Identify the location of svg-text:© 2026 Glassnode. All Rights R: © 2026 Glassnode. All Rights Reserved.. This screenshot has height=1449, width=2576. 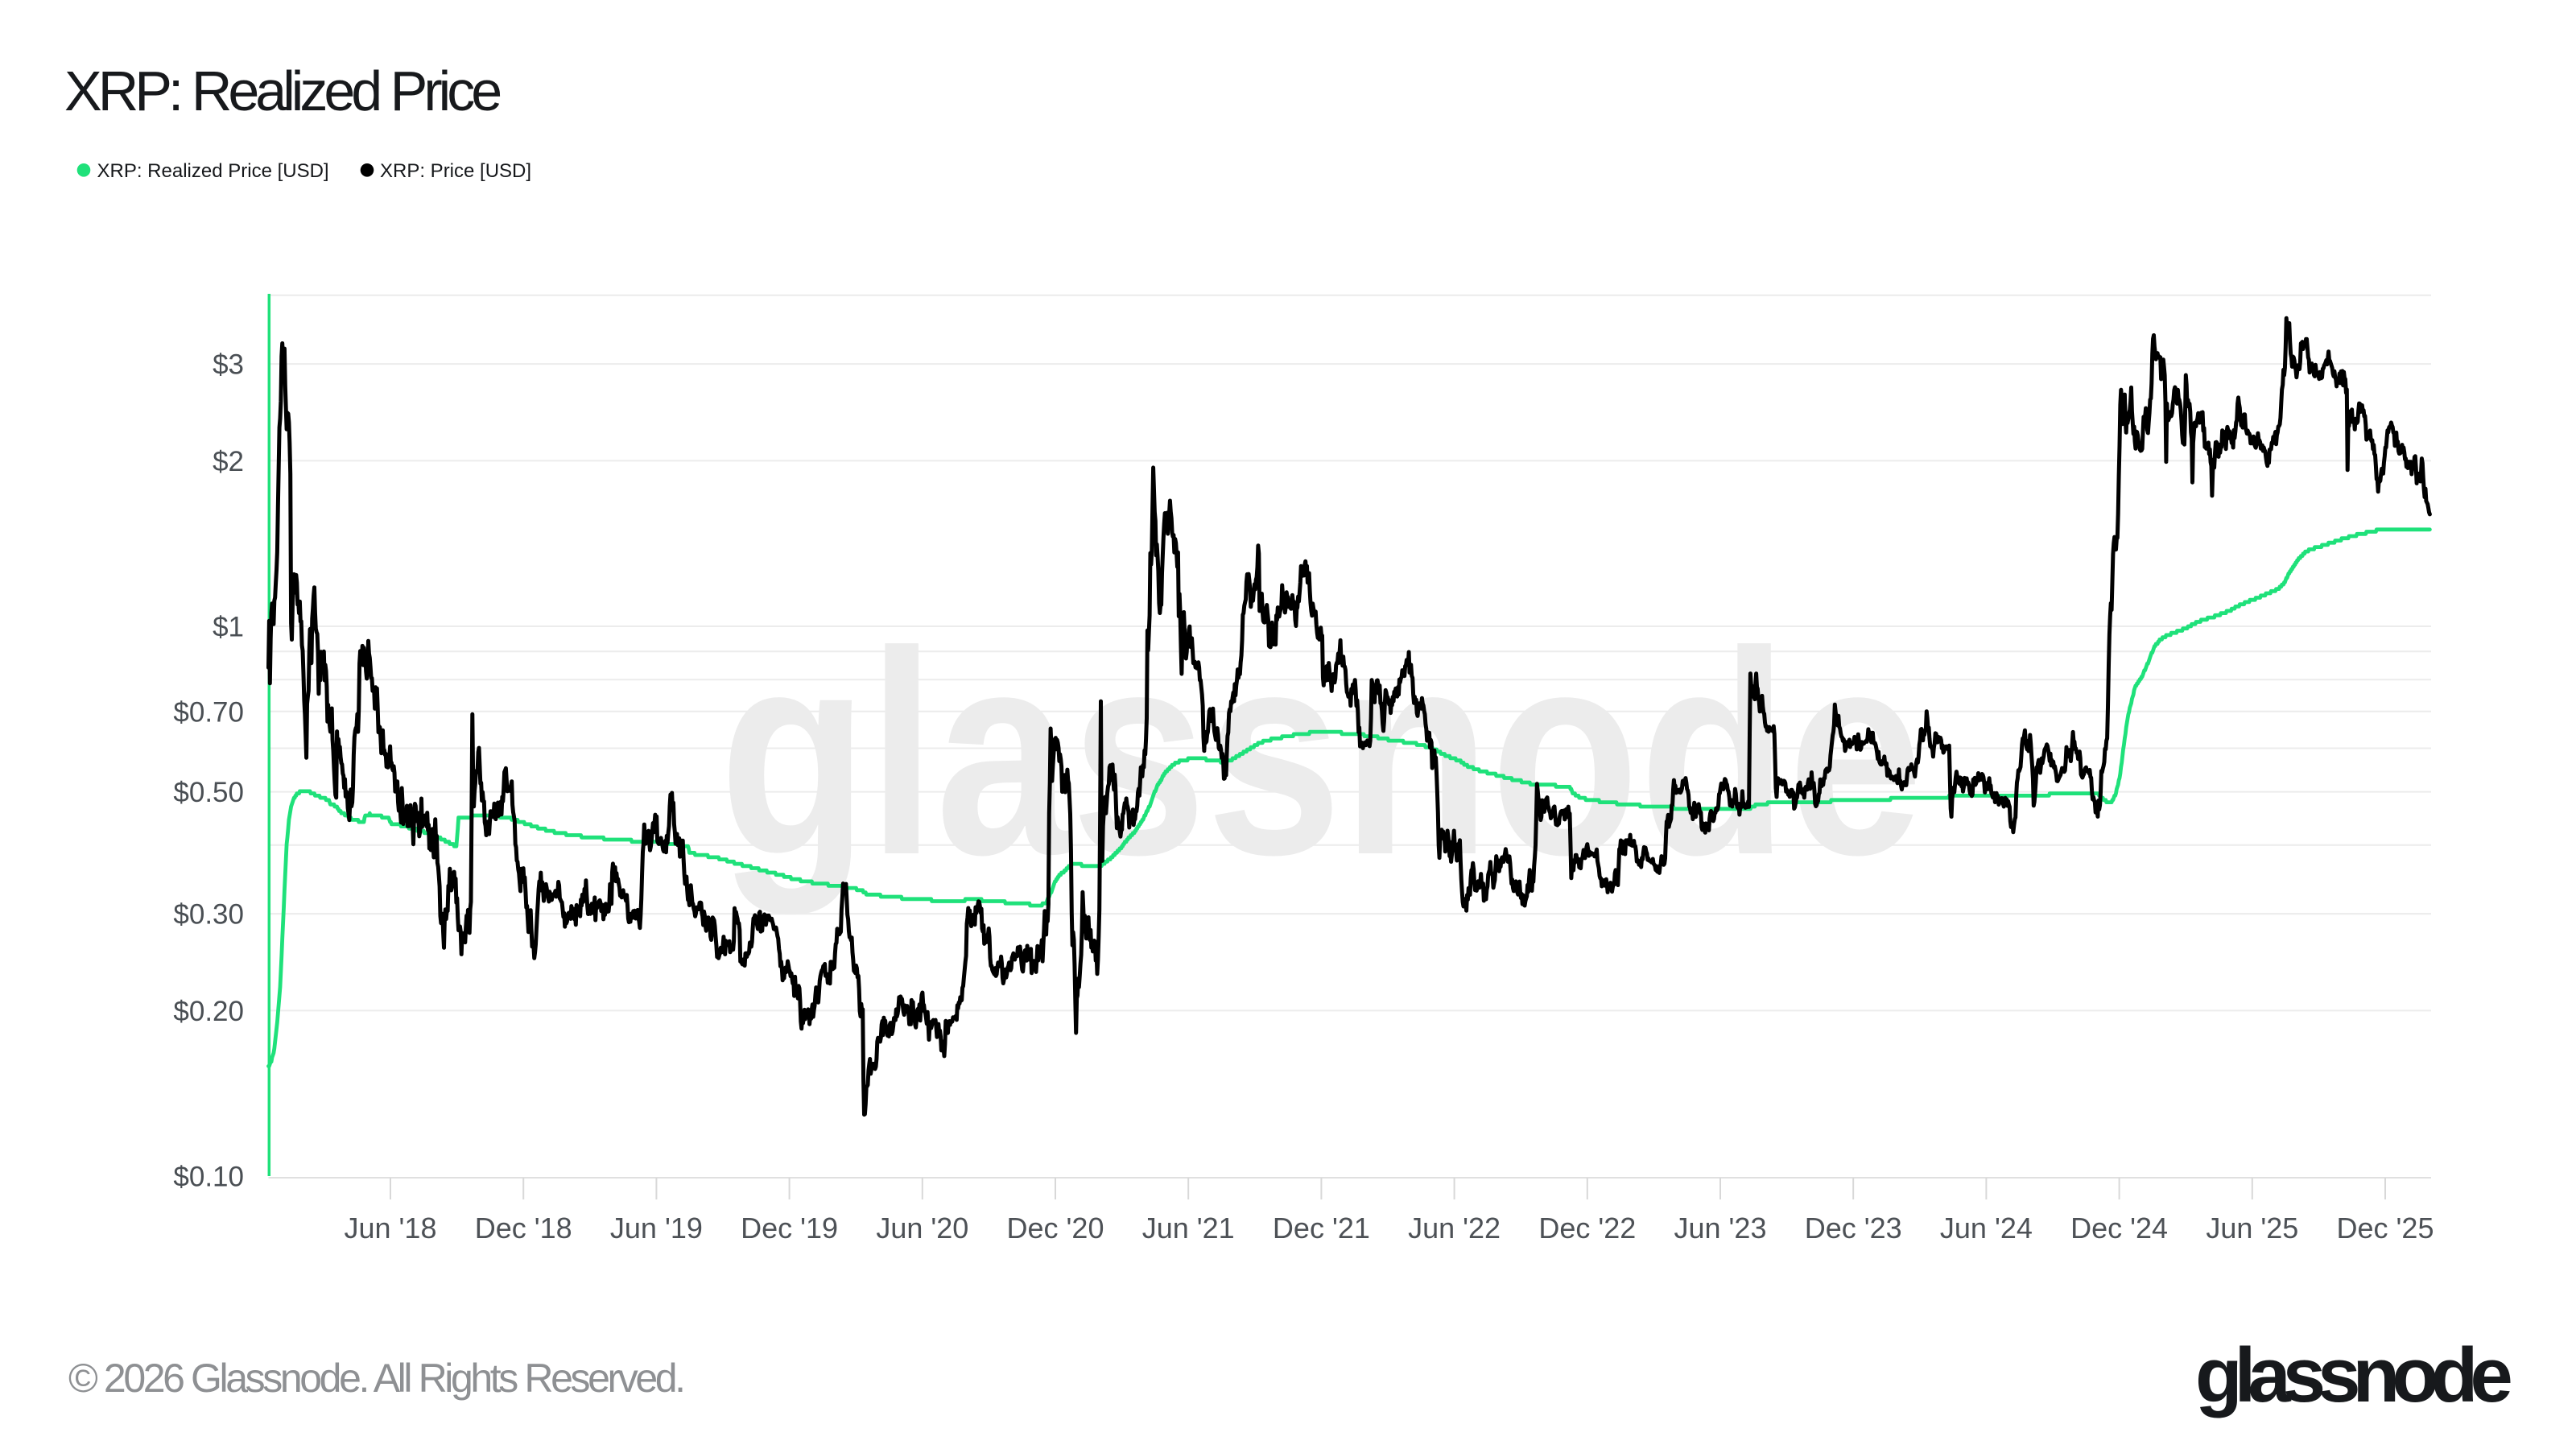
(375, 1378).